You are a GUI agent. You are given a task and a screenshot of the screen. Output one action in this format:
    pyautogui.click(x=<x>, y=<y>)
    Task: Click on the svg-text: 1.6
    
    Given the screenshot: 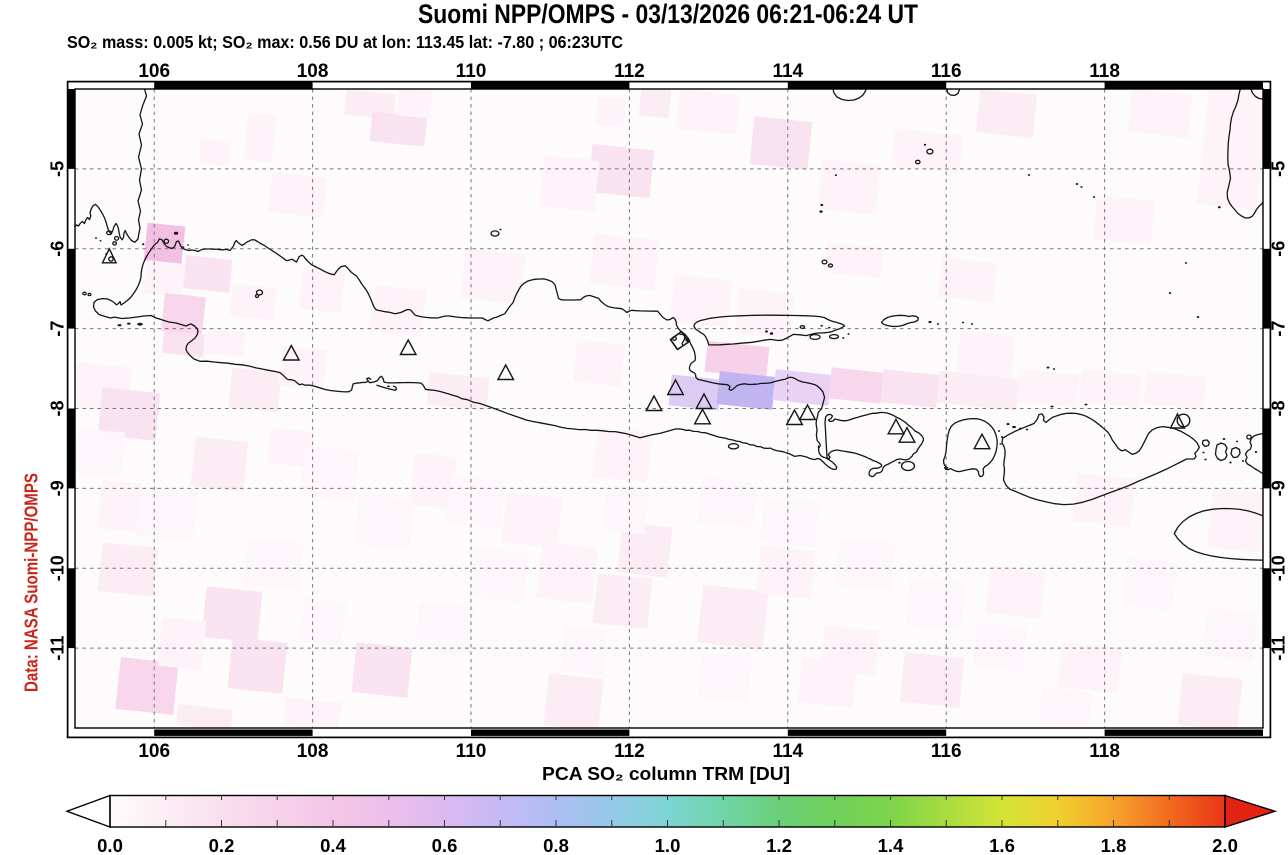 What is the action you would take?
    pyautogui.click(x=1002, y=845)
    